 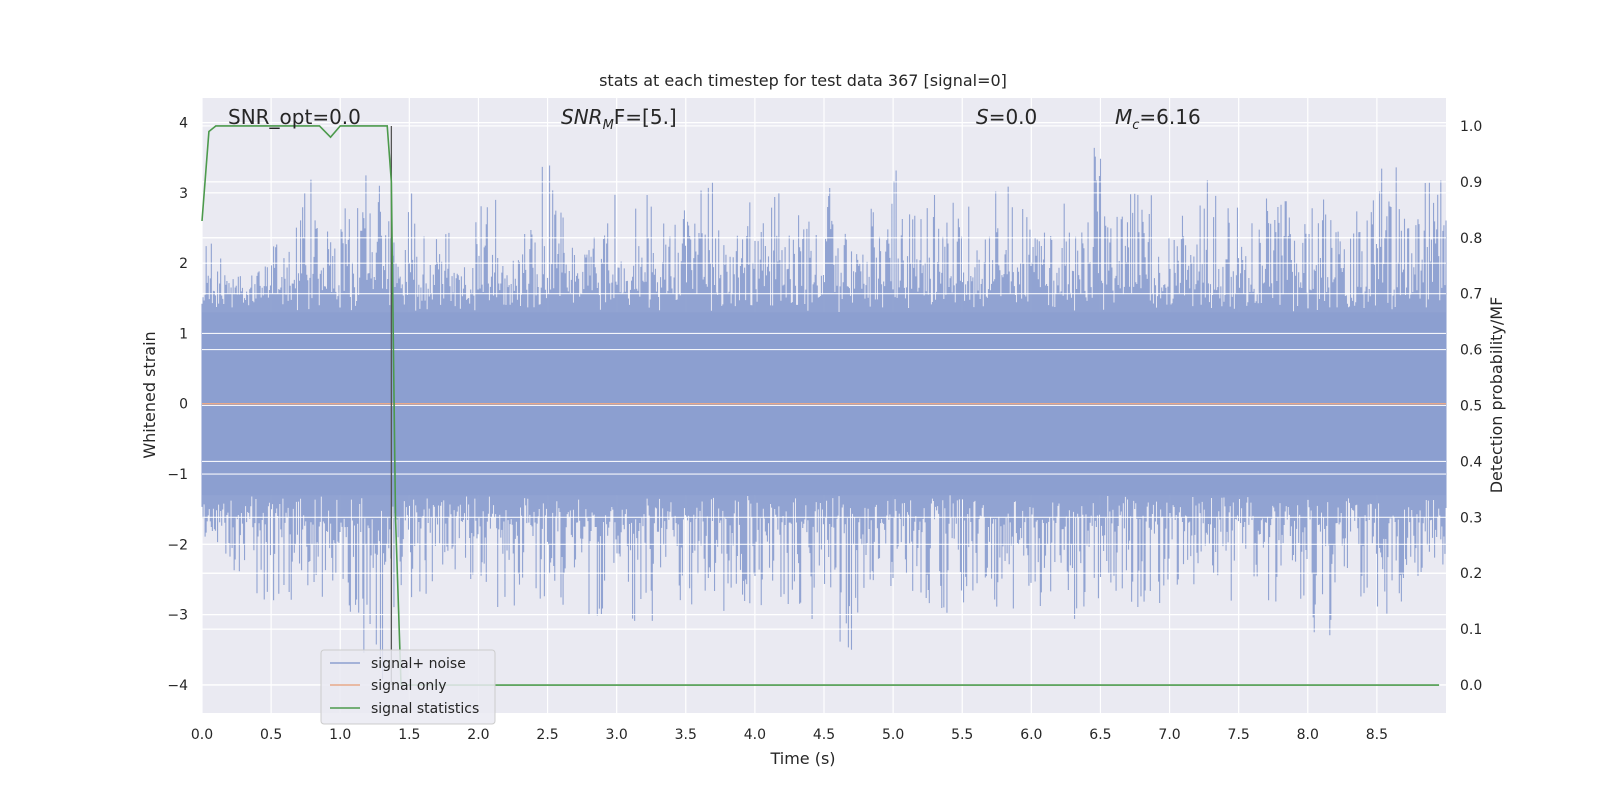 I want to click on legend-label-signal-only: signal only, so click(x=408, y=686).